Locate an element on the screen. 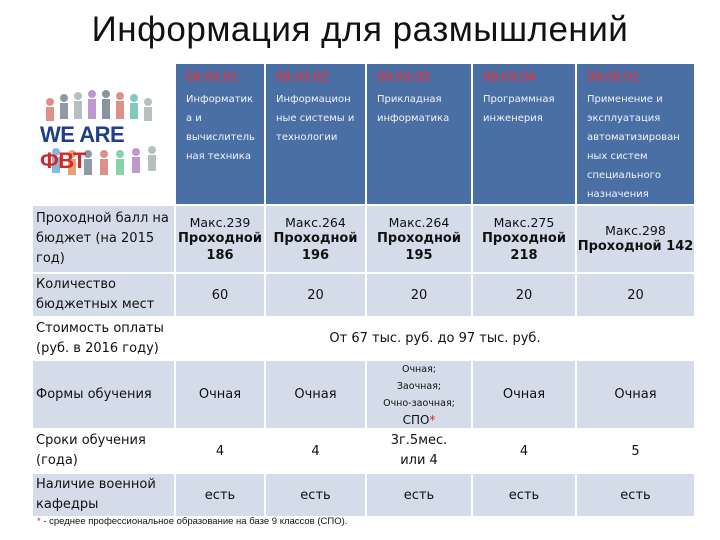  places-value: 60 is located at coordinates (220, 295).